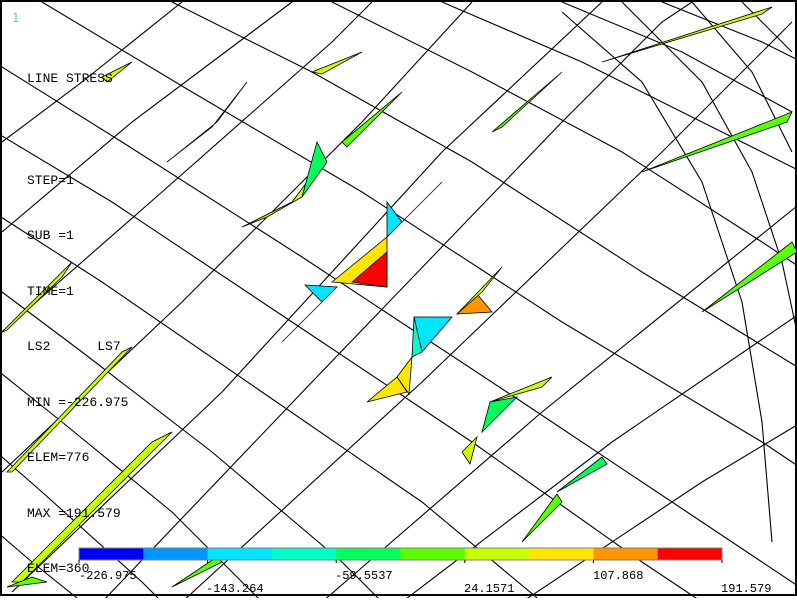 This screenshot has height=616, width=797. Describe the element at coordinates (70, 78) in the screenshot. I see `result-title: LINE STRESS` at that location.